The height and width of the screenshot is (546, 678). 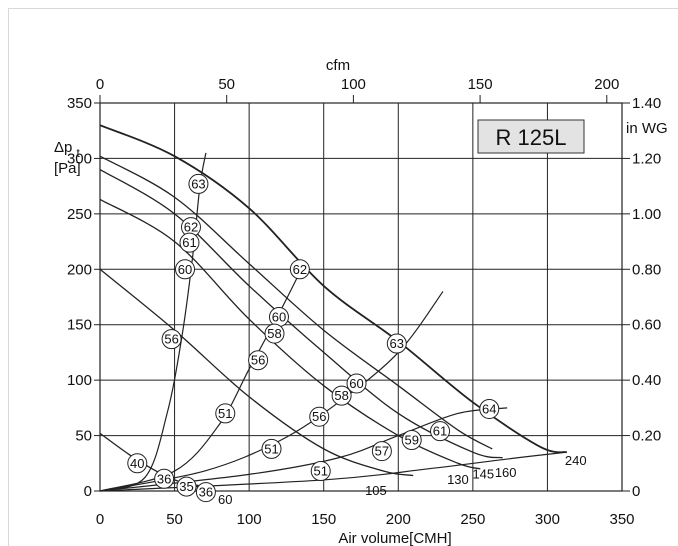 I want to click on x2-tick-label: 100, so click(x=353, y=84).